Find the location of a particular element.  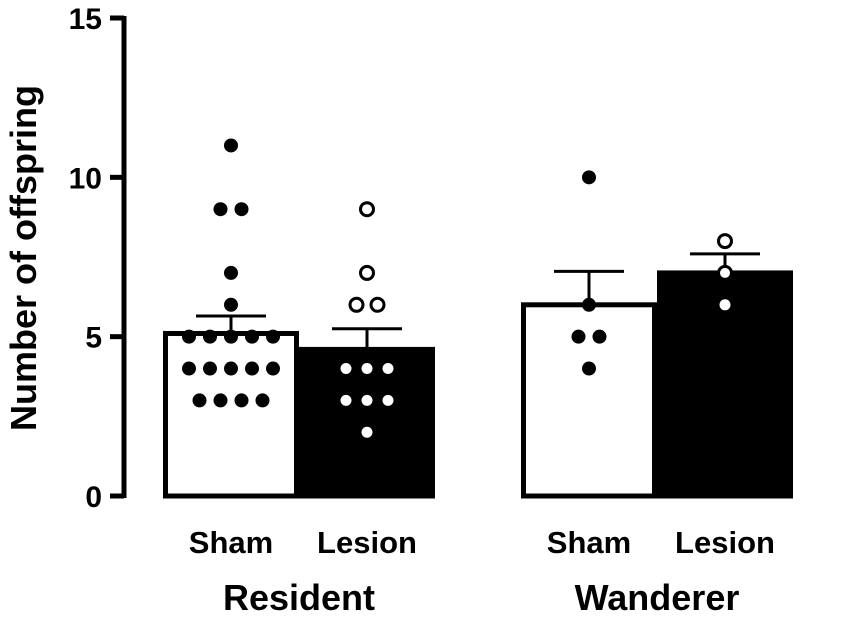

group-labels: Resident Wanderer is located at coordinates (481, 597).